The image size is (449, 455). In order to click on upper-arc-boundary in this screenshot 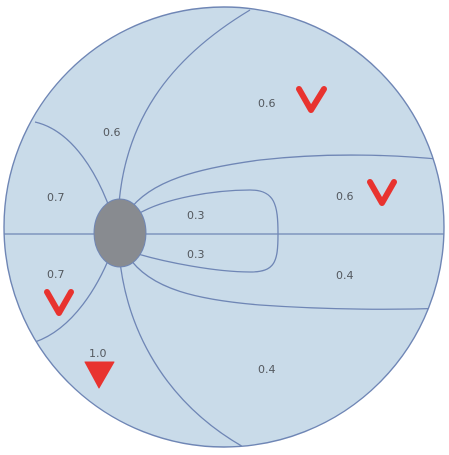, I will do `click(184, 122)`.